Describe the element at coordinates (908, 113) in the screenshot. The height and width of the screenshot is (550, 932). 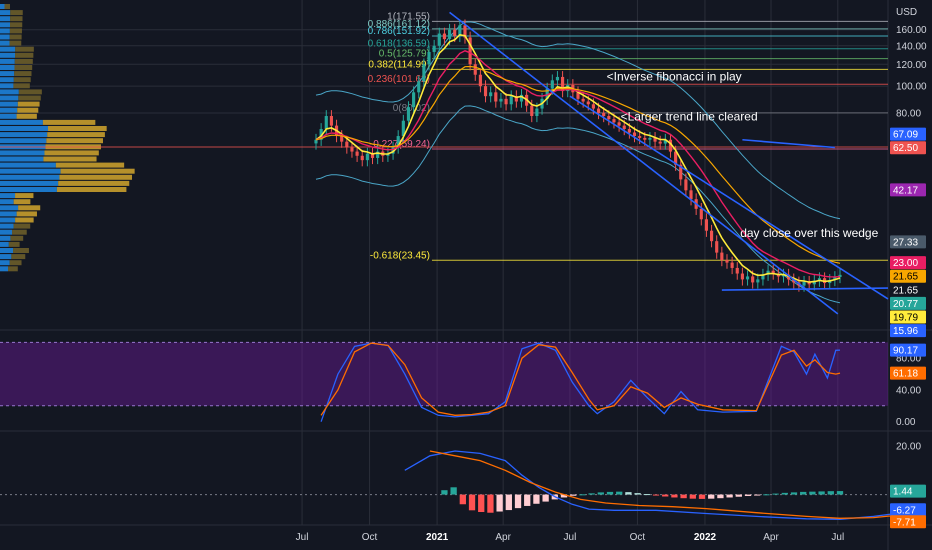
I see `y-tick-label: 80.00` at that location.